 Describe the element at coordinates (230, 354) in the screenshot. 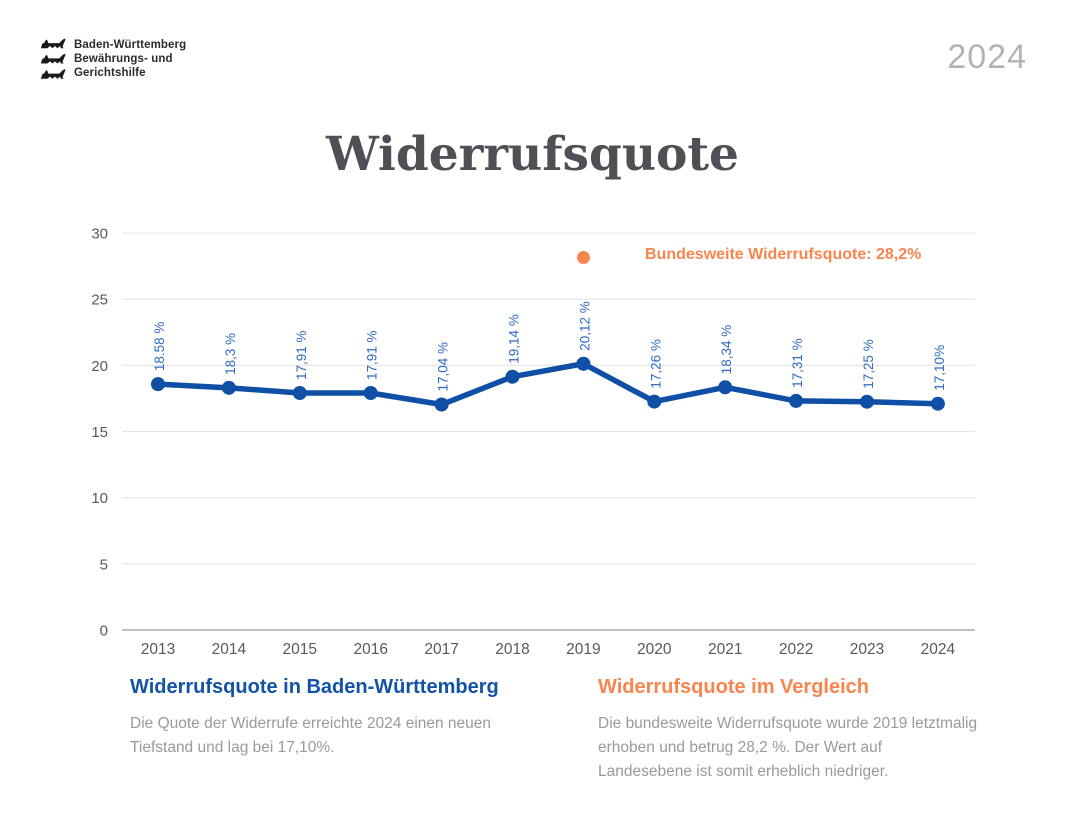

I see `data-point-label: 18,3 %` at that location.